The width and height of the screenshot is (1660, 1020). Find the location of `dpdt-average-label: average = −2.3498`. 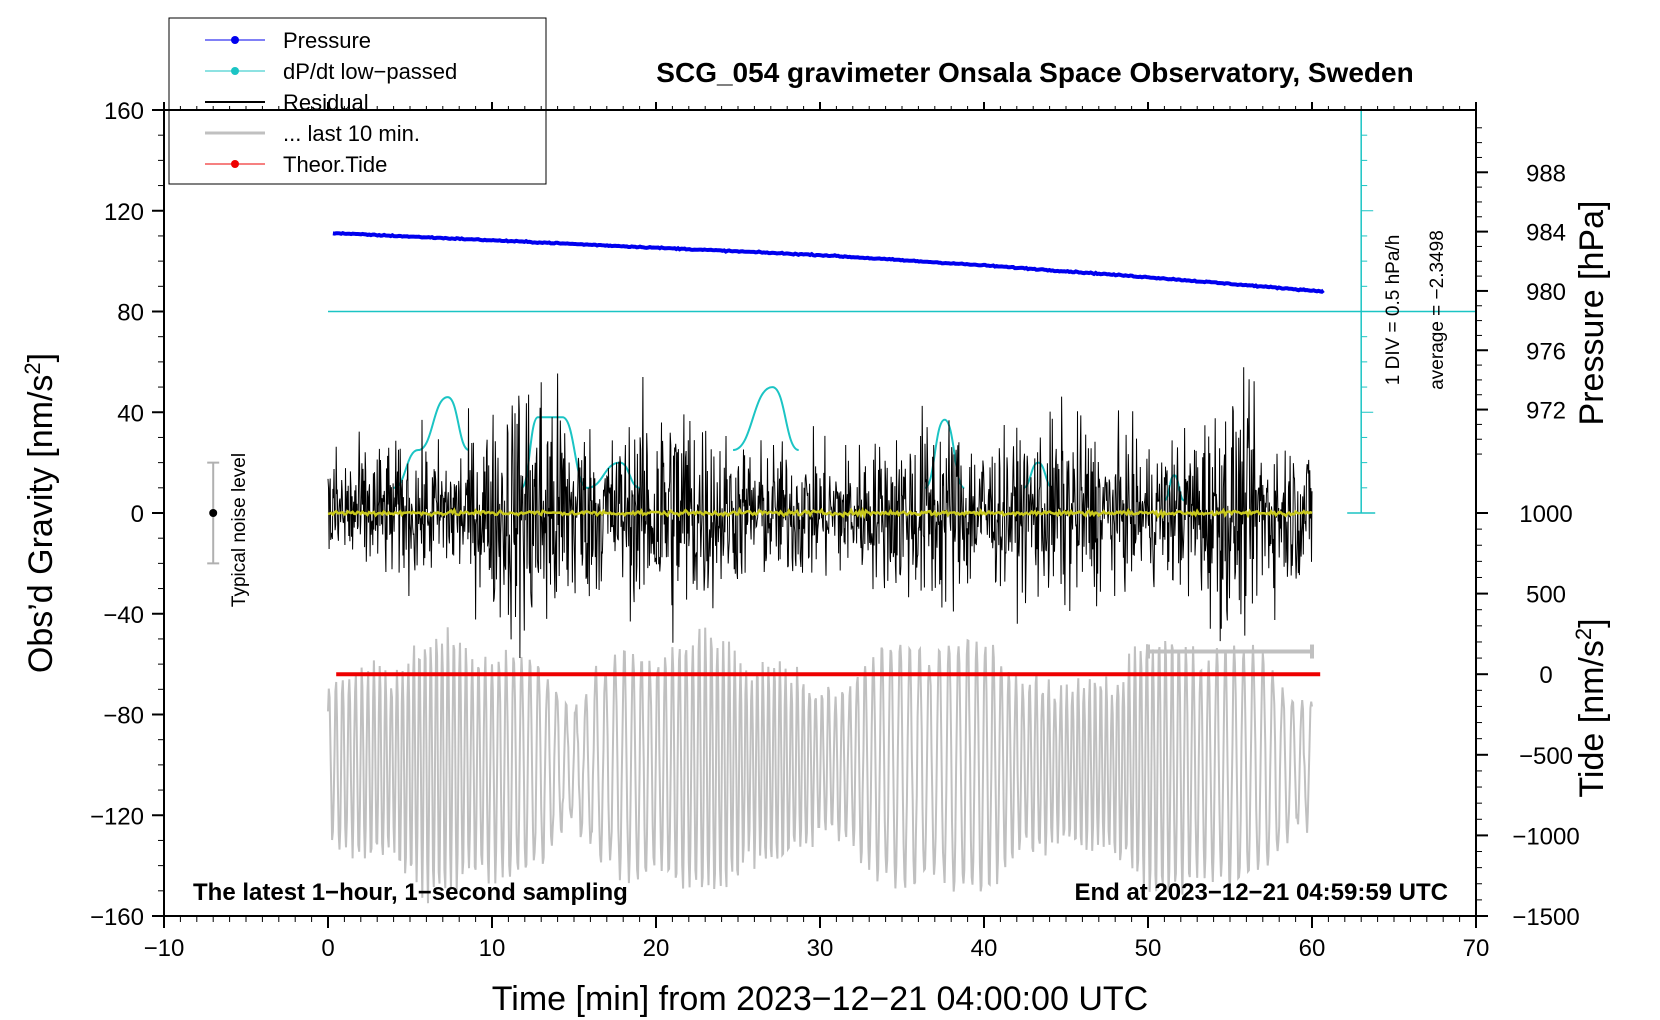

dpdt-average-label: average = −2.3498 is located at coordinates (1437, 310).